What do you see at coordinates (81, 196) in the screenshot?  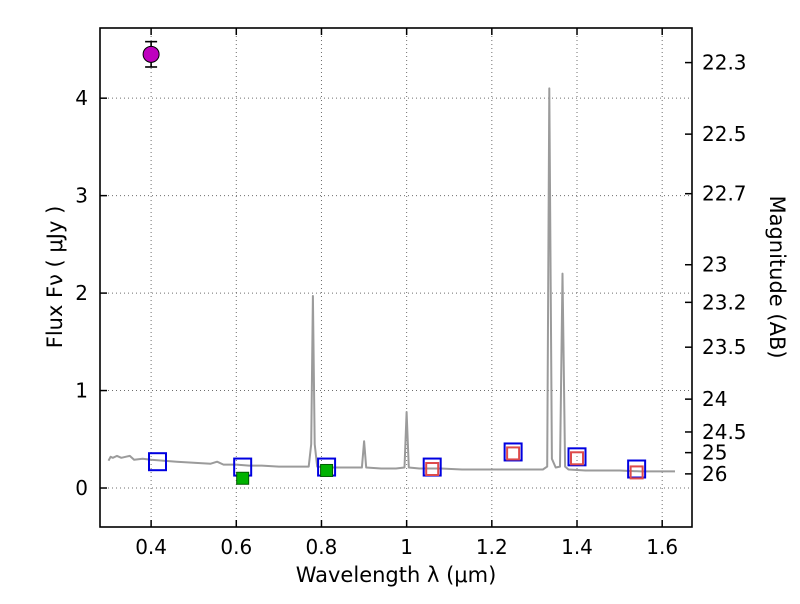 I see `y-tick-label-left: 3` at bounding box center [81, 196].